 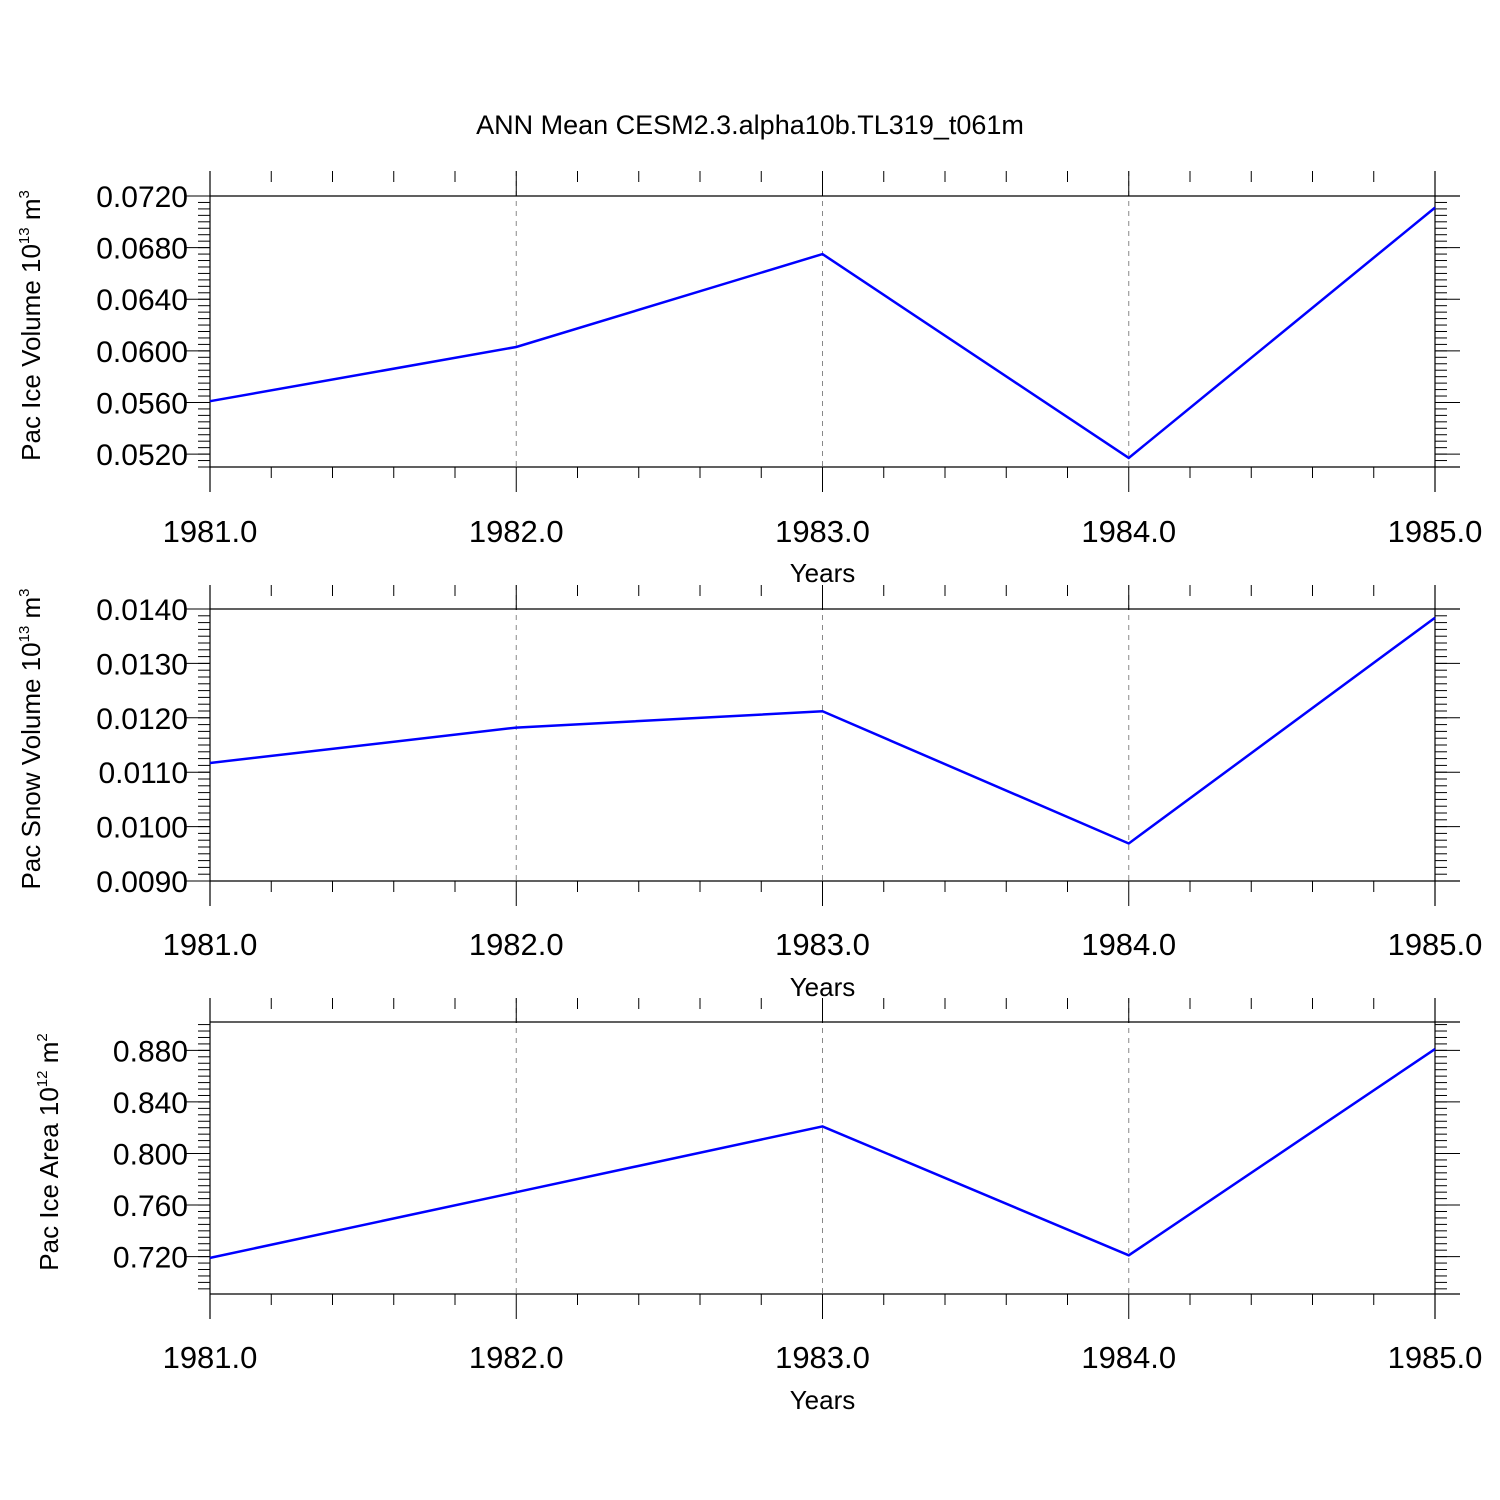 What do you see at coordinates (142, 882) in the screenshot?
I see `y-tick-label: 0.0090` at bounding box center [142, 882].